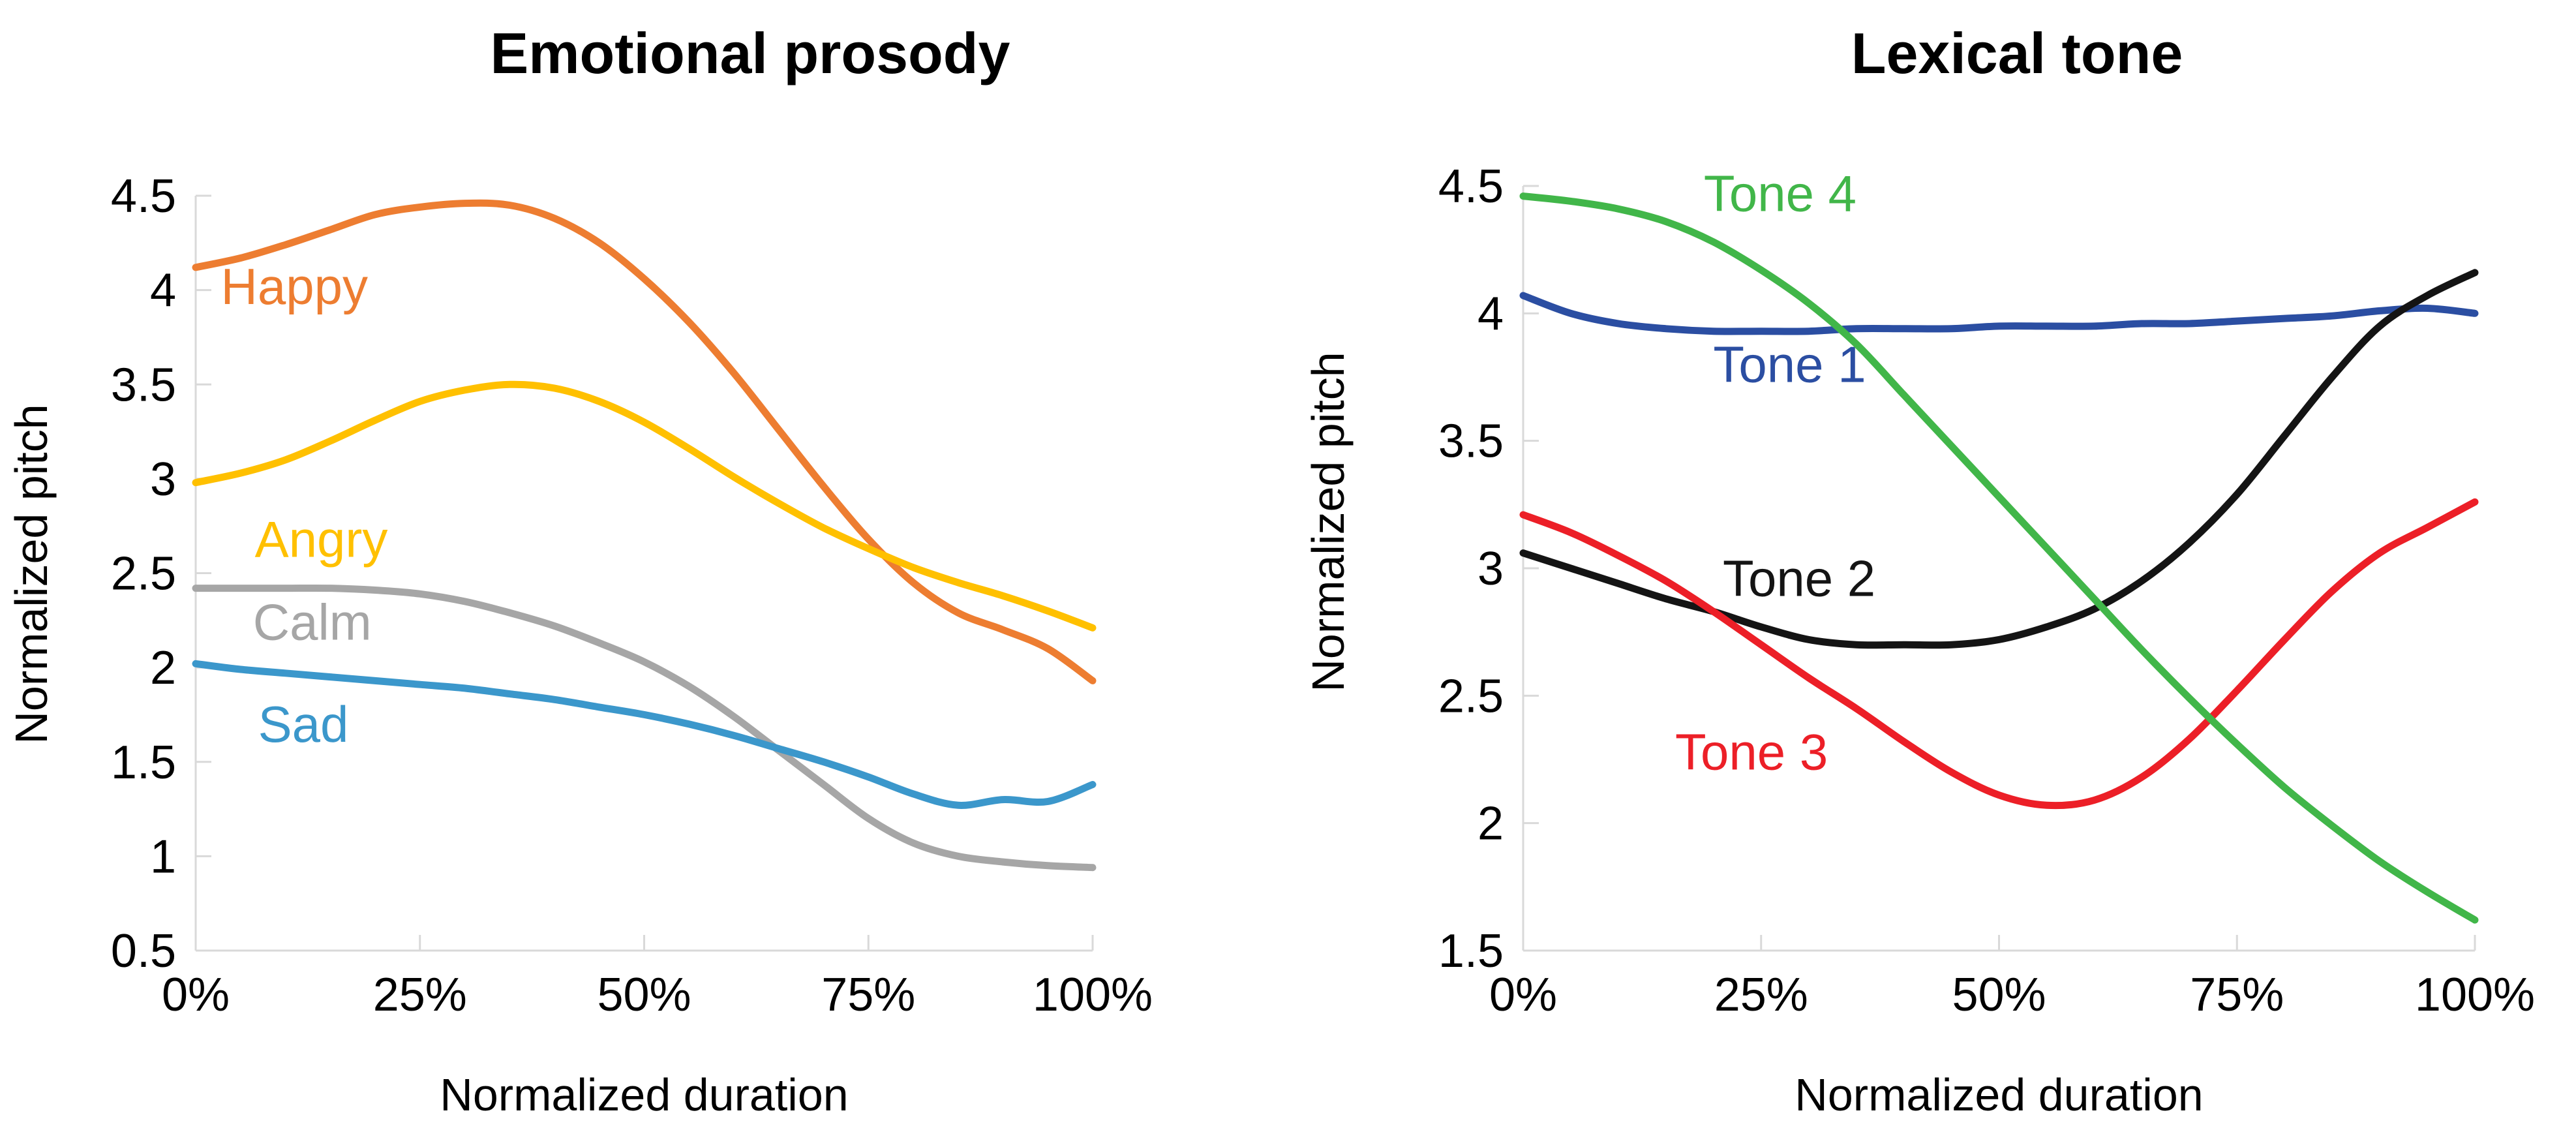 The height and width of the screenshot is (1145, 2576). I want to click on series-label-tone-2: Tone 2, so click(1799, 578).